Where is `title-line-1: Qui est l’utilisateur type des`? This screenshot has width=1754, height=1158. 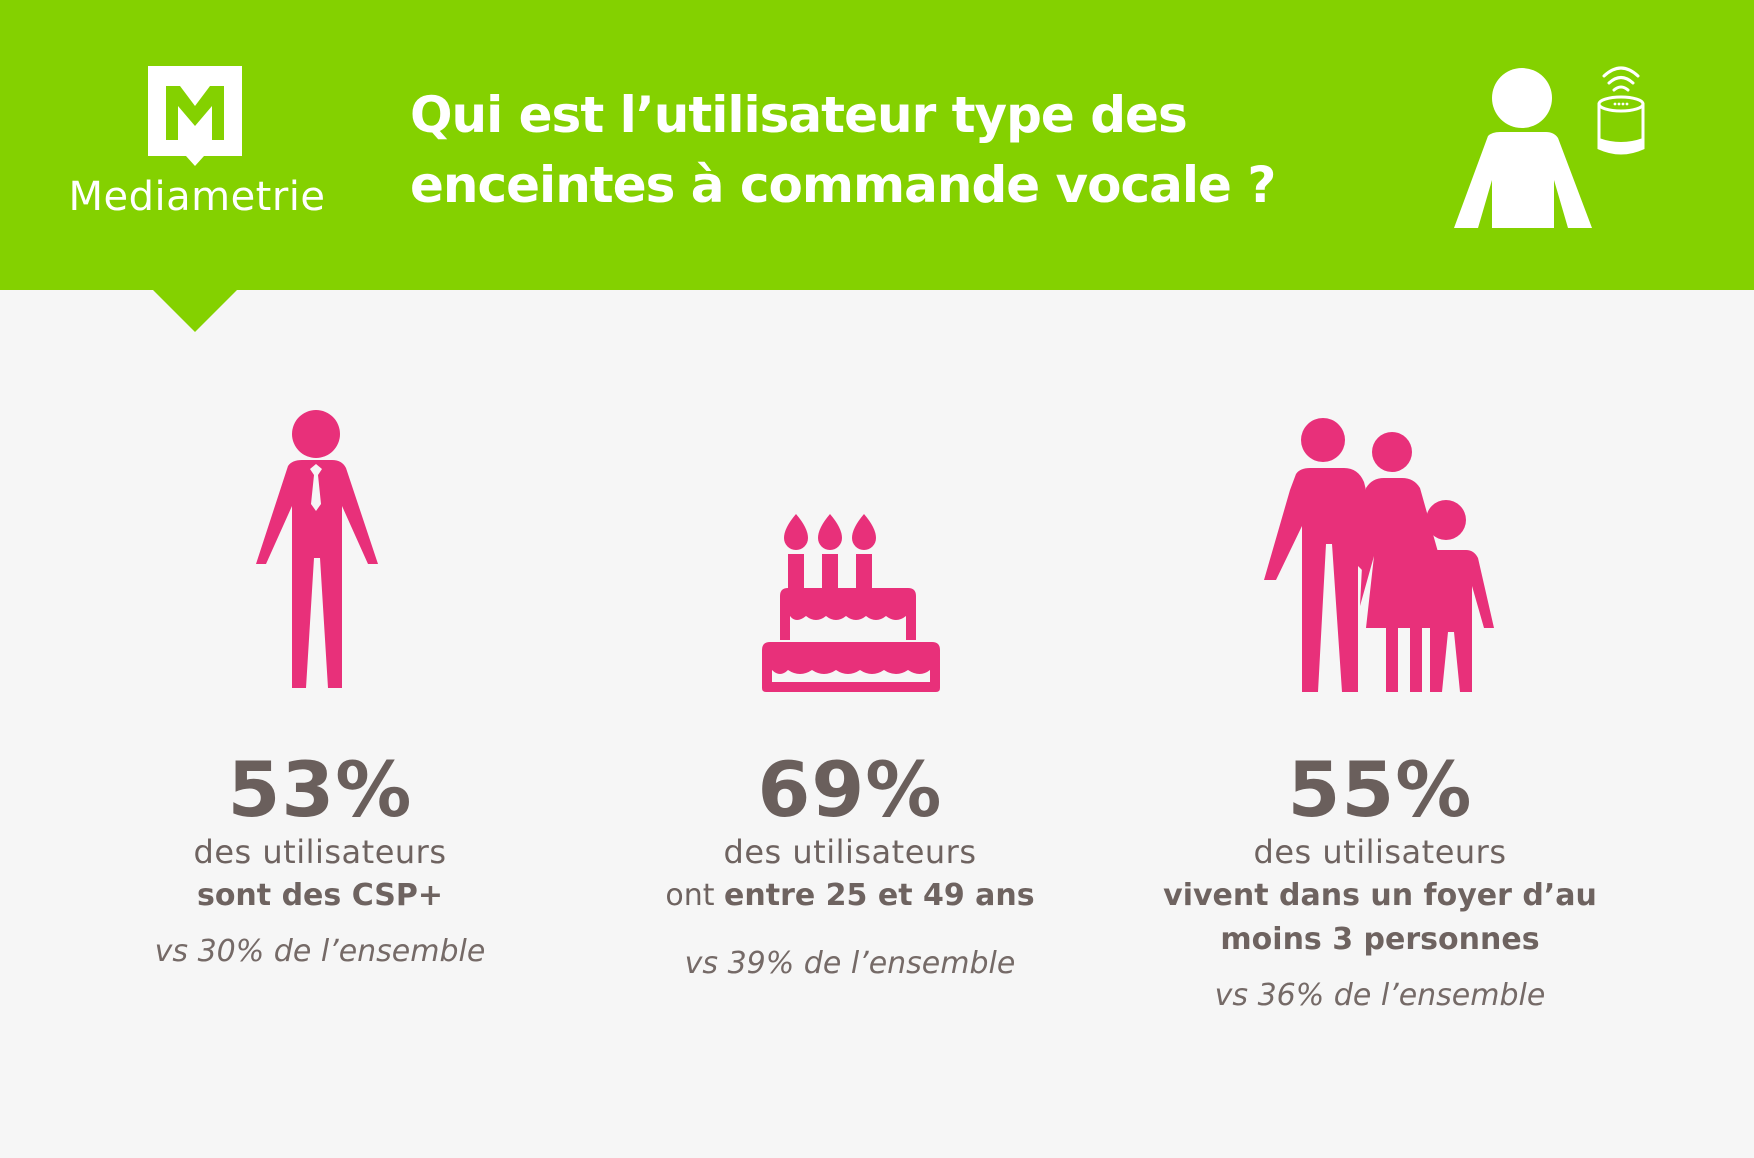
title-line-1: Qui est l’utilisateur type des is located at coordinates (799, 115).